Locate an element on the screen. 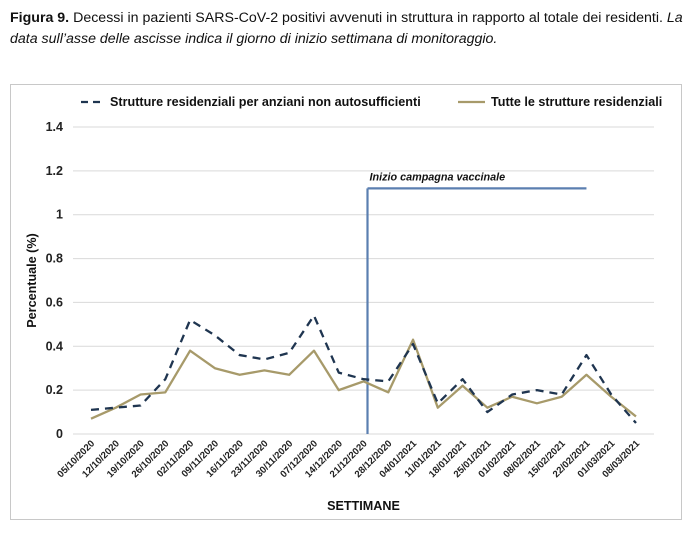 This screenshot has height=552, width=694. y-tick-label: 0 is located at coordinates (59, 434).